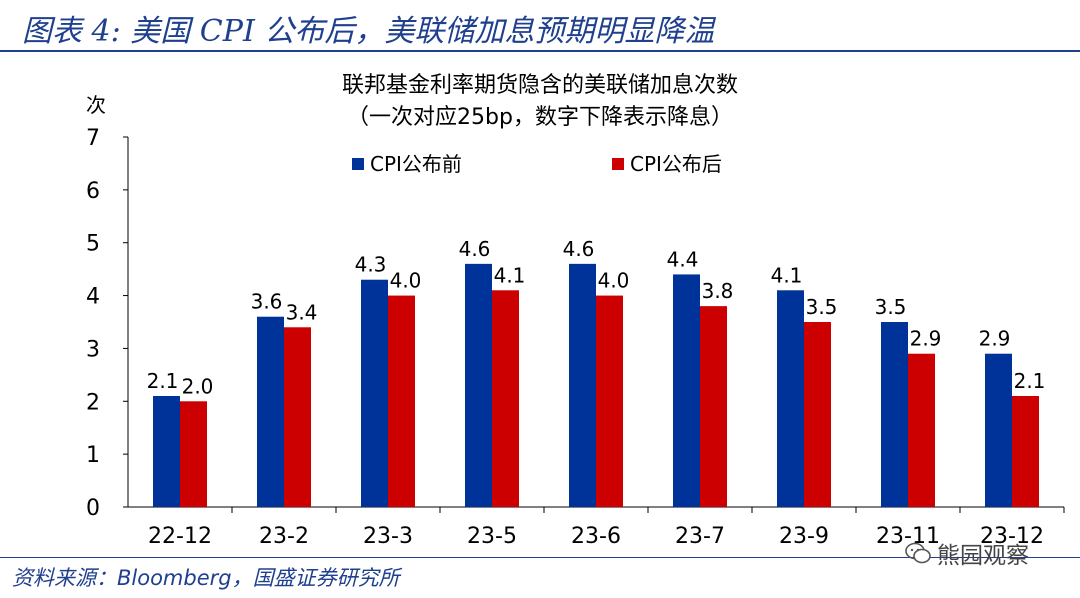  Describe the element at coordinates (718, 291) in the screenshot. I see `data-label: 3.8` at that location.